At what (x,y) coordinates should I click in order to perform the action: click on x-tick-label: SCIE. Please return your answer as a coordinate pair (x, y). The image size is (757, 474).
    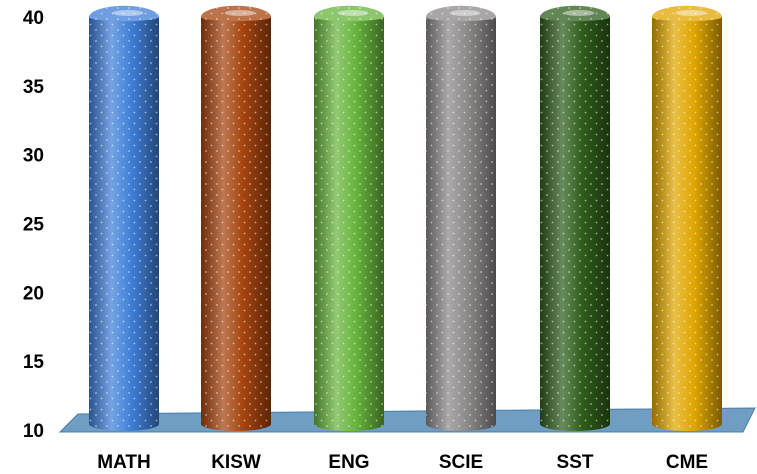
    Looking at the image, I should click on (461, 462).